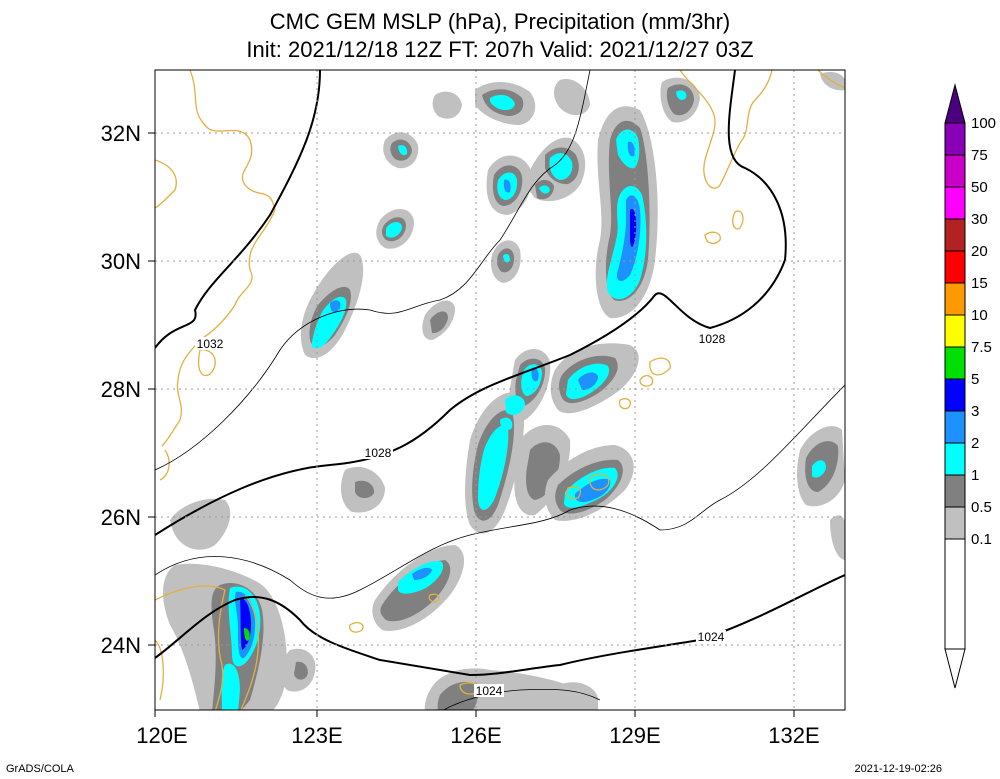  What do you see at coordinates (979, 315) in the screenshot?
I see `legend-label-10: 10` at bounding box center [979, 315].